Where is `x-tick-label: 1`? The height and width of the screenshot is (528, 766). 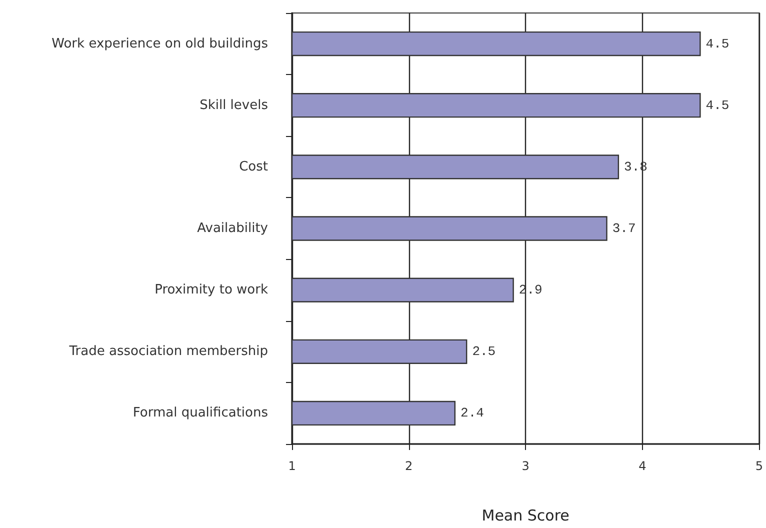 x-tick-label: 1 is located at coordinates (292, 466).